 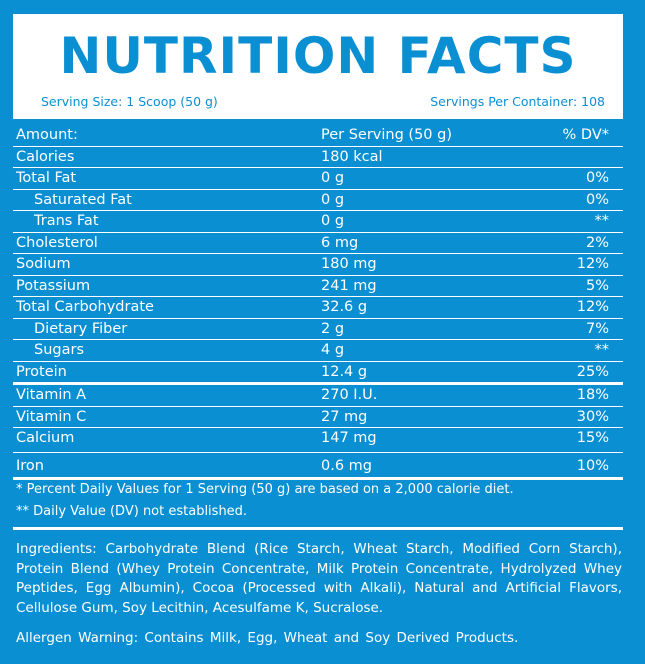 I want to click on nutrient-label: Sodium, so click(x=43, y=264).